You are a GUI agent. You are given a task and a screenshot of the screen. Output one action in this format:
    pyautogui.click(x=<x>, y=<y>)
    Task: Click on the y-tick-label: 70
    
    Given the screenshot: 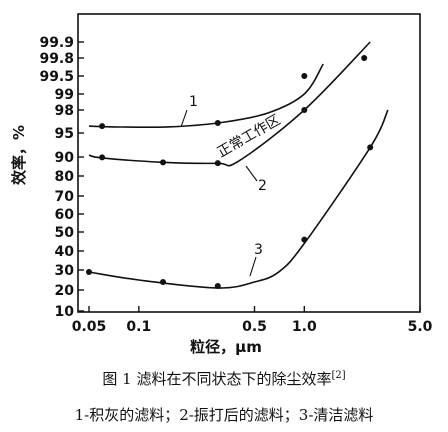 What is the action you would take?
    pyautogui.click(x=65, y=197)
    